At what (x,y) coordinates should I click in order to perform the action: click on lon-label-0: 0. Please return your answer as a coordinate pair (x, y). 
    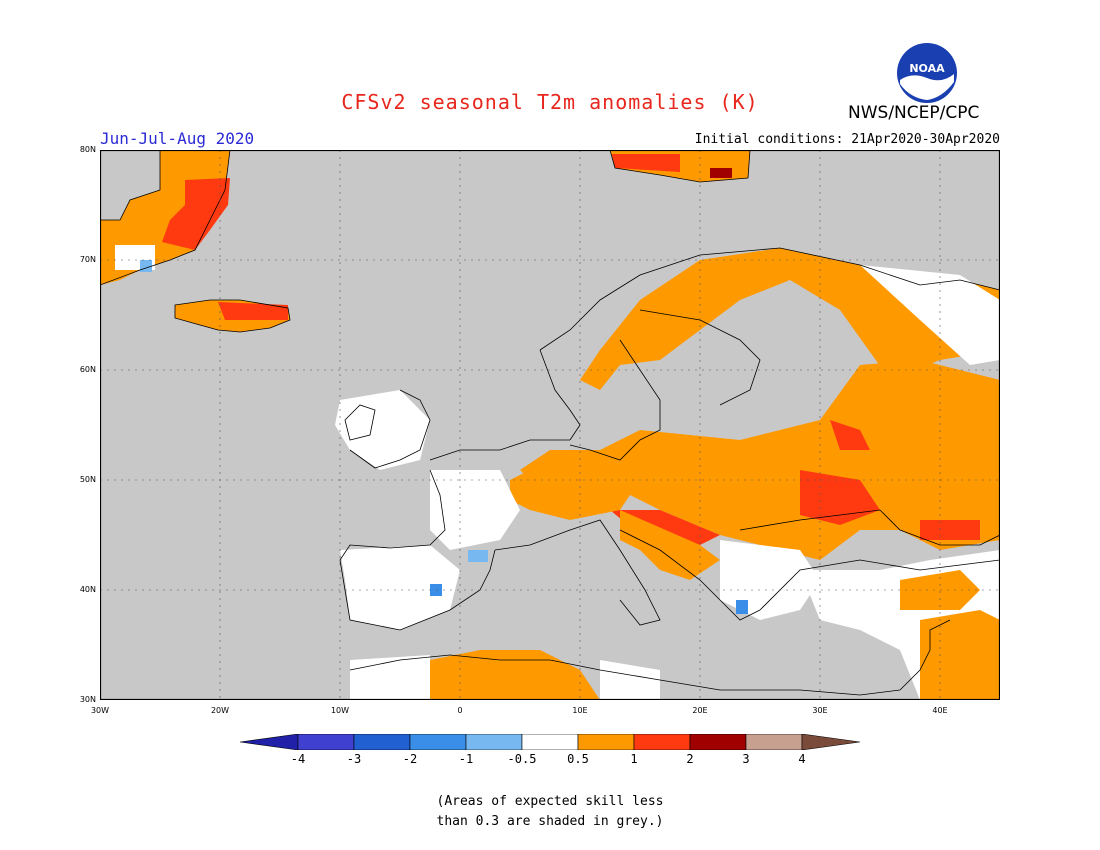
    Looking at the image, I should click on (460, 710).